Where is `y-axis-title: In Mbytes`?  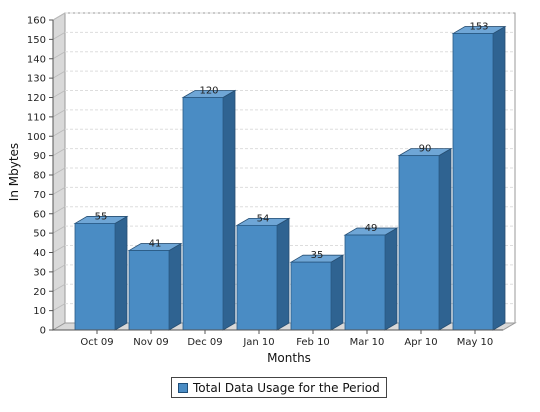 y-axis-title: In Mbytes is located at coordinates (14, 172).